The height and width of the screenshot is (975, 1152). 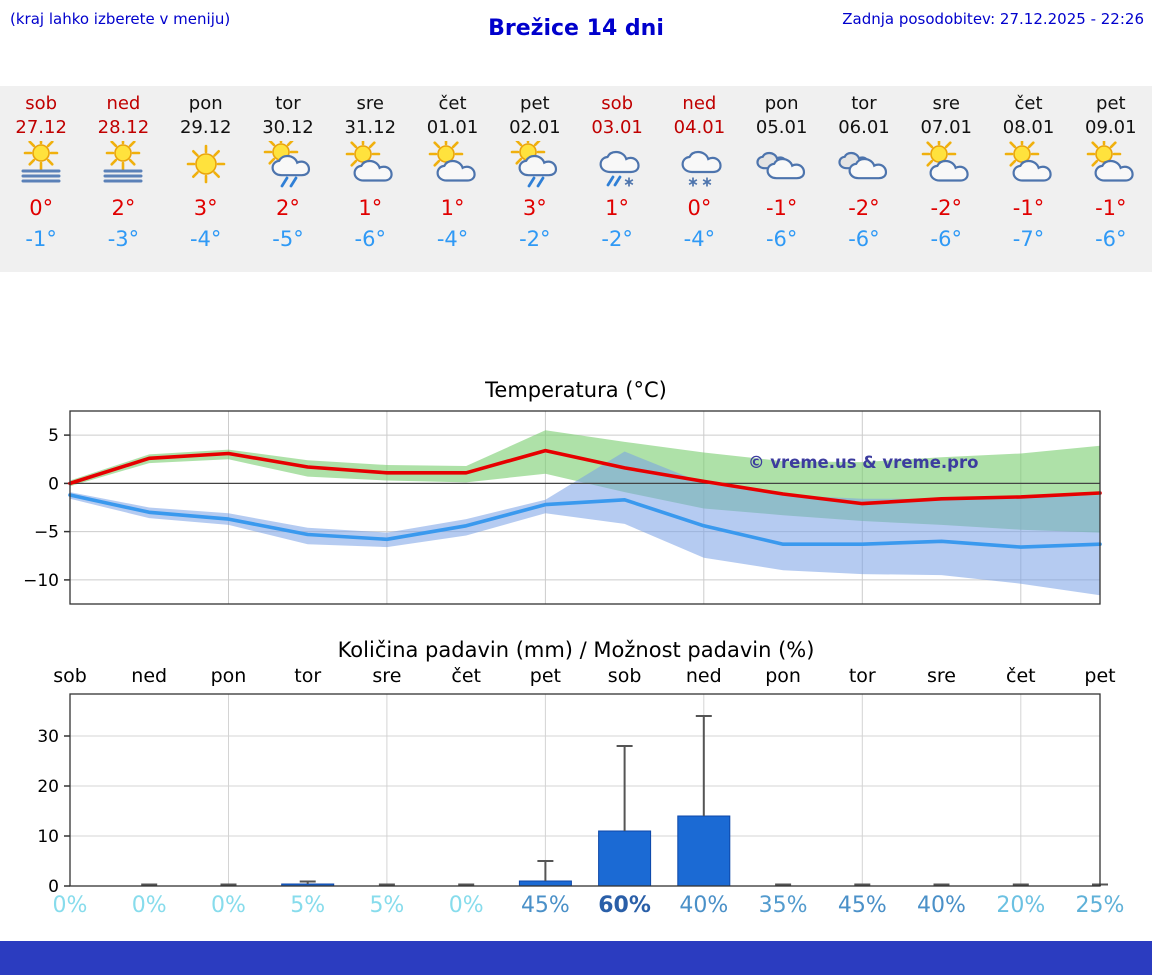 I want to click on min-razpon-band, so click(x=585, y=523).